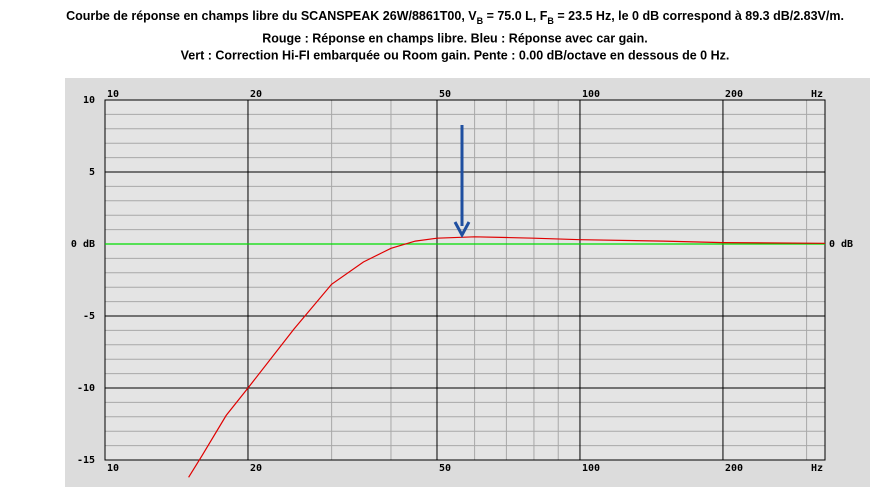  Describe the element at coordinates (256, 468) in the screenshot. I see `x-tick-label-bottom: 20` at that location.